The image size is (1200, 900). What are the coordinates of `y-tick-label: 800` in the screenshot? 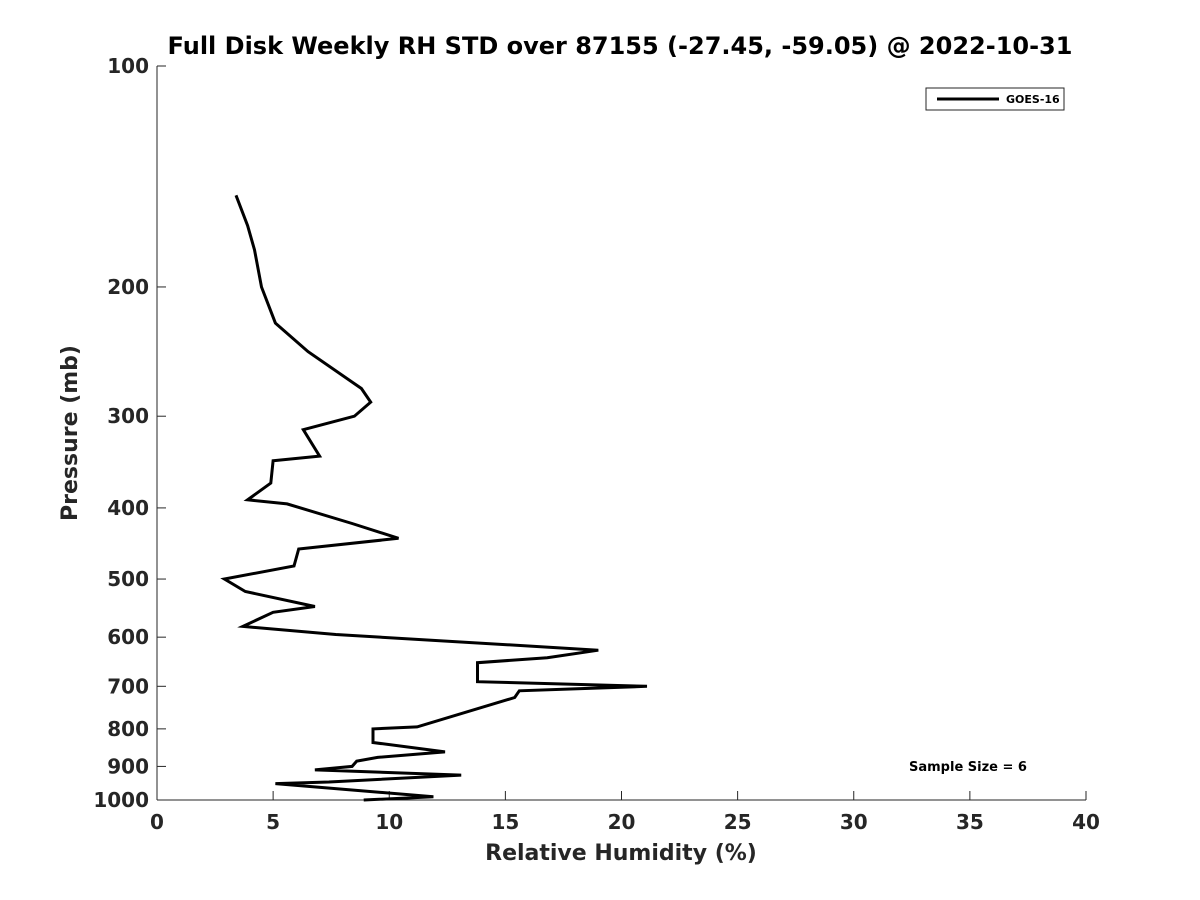 It's located at (128, 729).